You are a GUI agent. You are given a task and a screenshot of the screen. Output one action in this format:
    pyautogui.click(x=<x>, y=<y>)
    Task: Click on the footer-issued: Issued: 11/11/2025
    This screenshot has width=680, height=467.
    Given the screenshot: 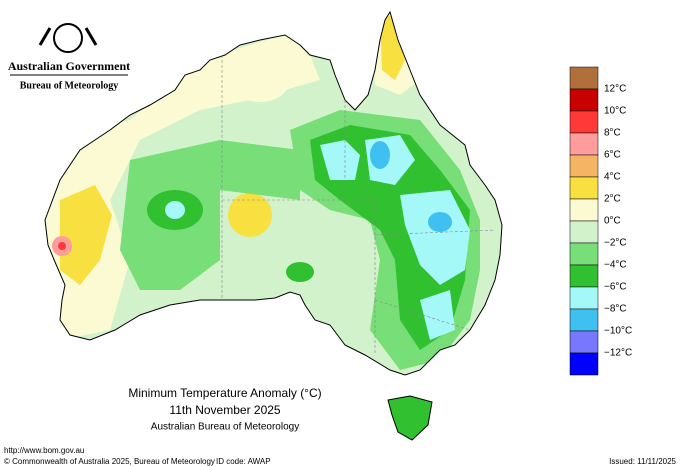 What is the action you would take?
    pyautogui.click(x=642, y=461)
    